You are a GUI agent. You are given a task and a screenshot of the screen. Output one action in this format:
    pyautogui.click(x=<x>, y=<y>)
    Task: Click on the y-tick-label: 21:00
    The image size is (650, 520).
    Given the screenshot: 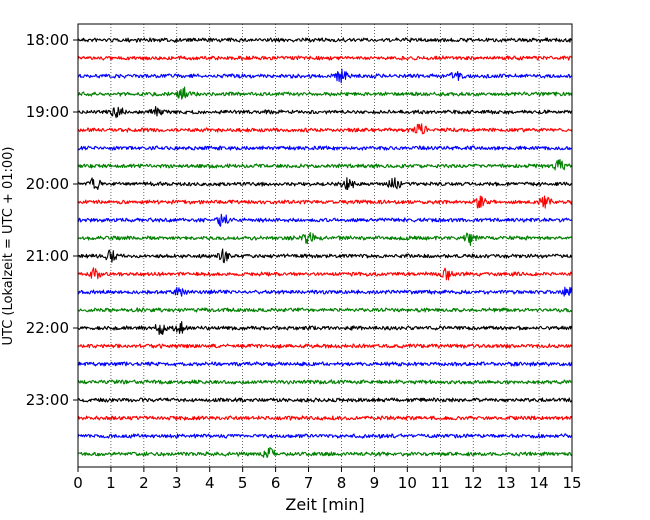 What is the action you would take?
    pyautogui.click(x=47, y=256)
    